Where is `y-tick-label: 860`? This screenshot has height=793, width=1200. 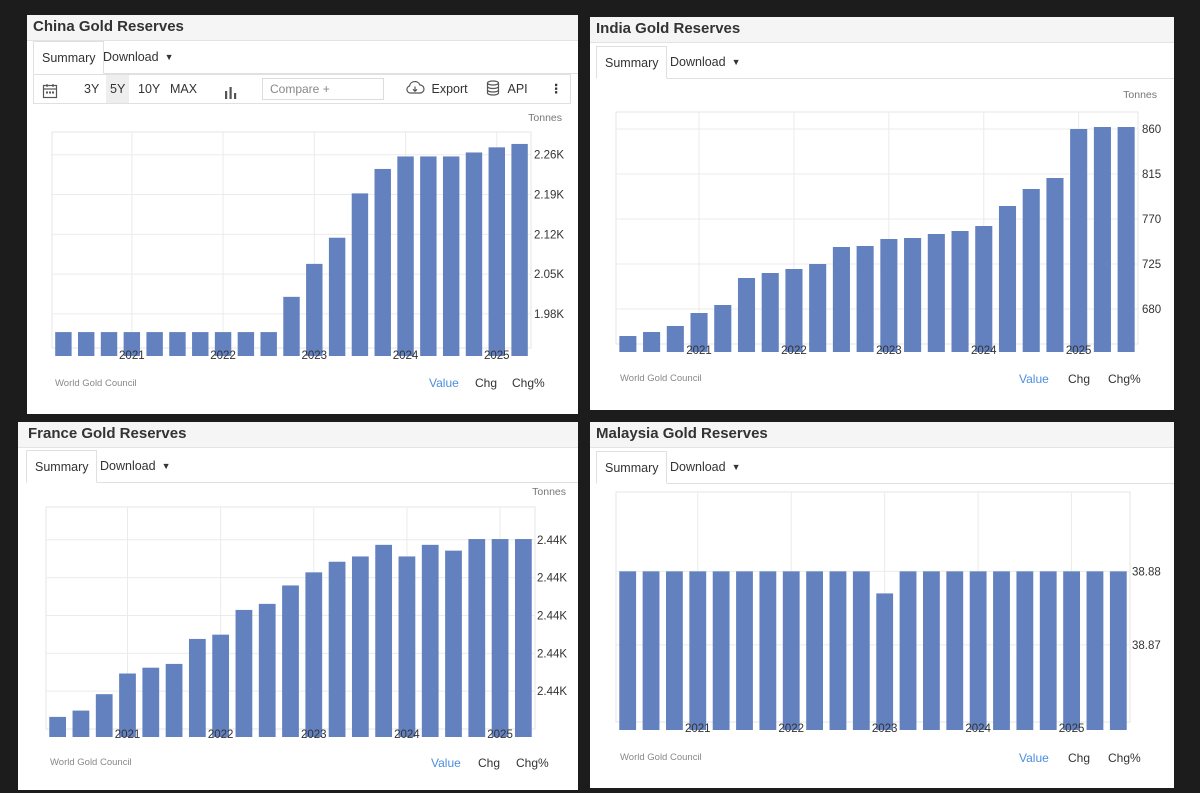 y-tick-label: 860 is located at coordinates (1151, 130).